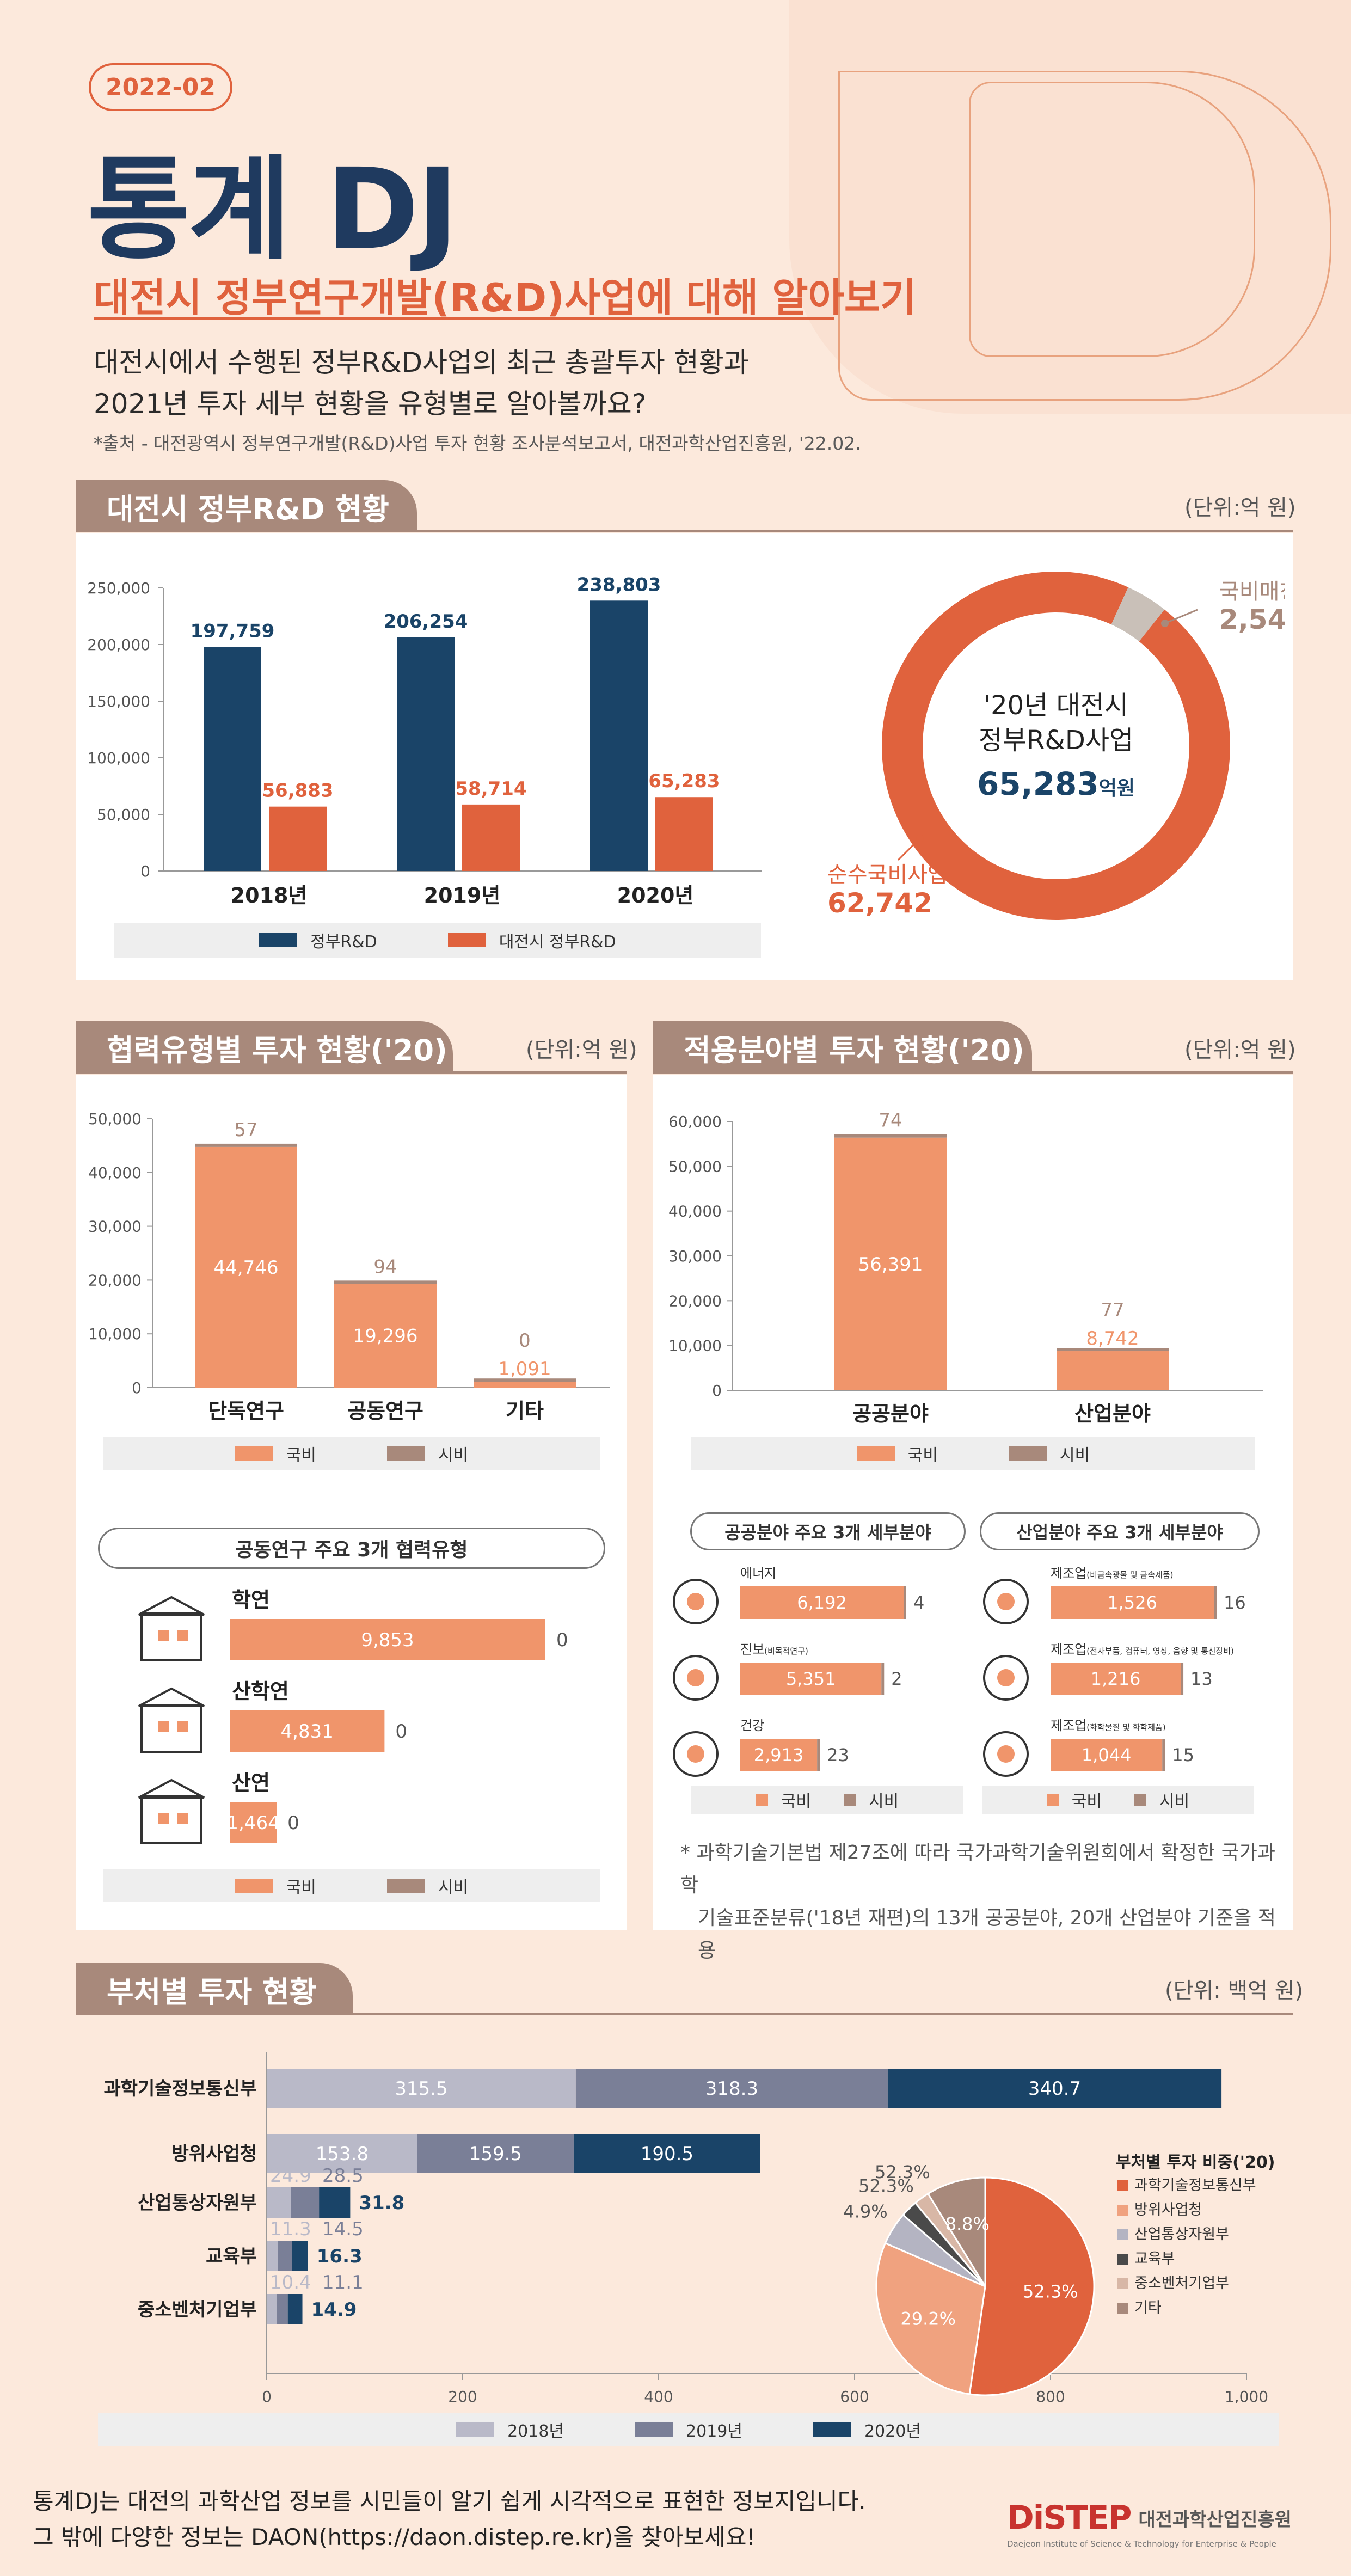 Image resolution: width=1351 pixels, height=2576 pixels. Describe the element at coordinates (233, 631) in the screenshot. I see `bar-value-label: 197,759` at that location.